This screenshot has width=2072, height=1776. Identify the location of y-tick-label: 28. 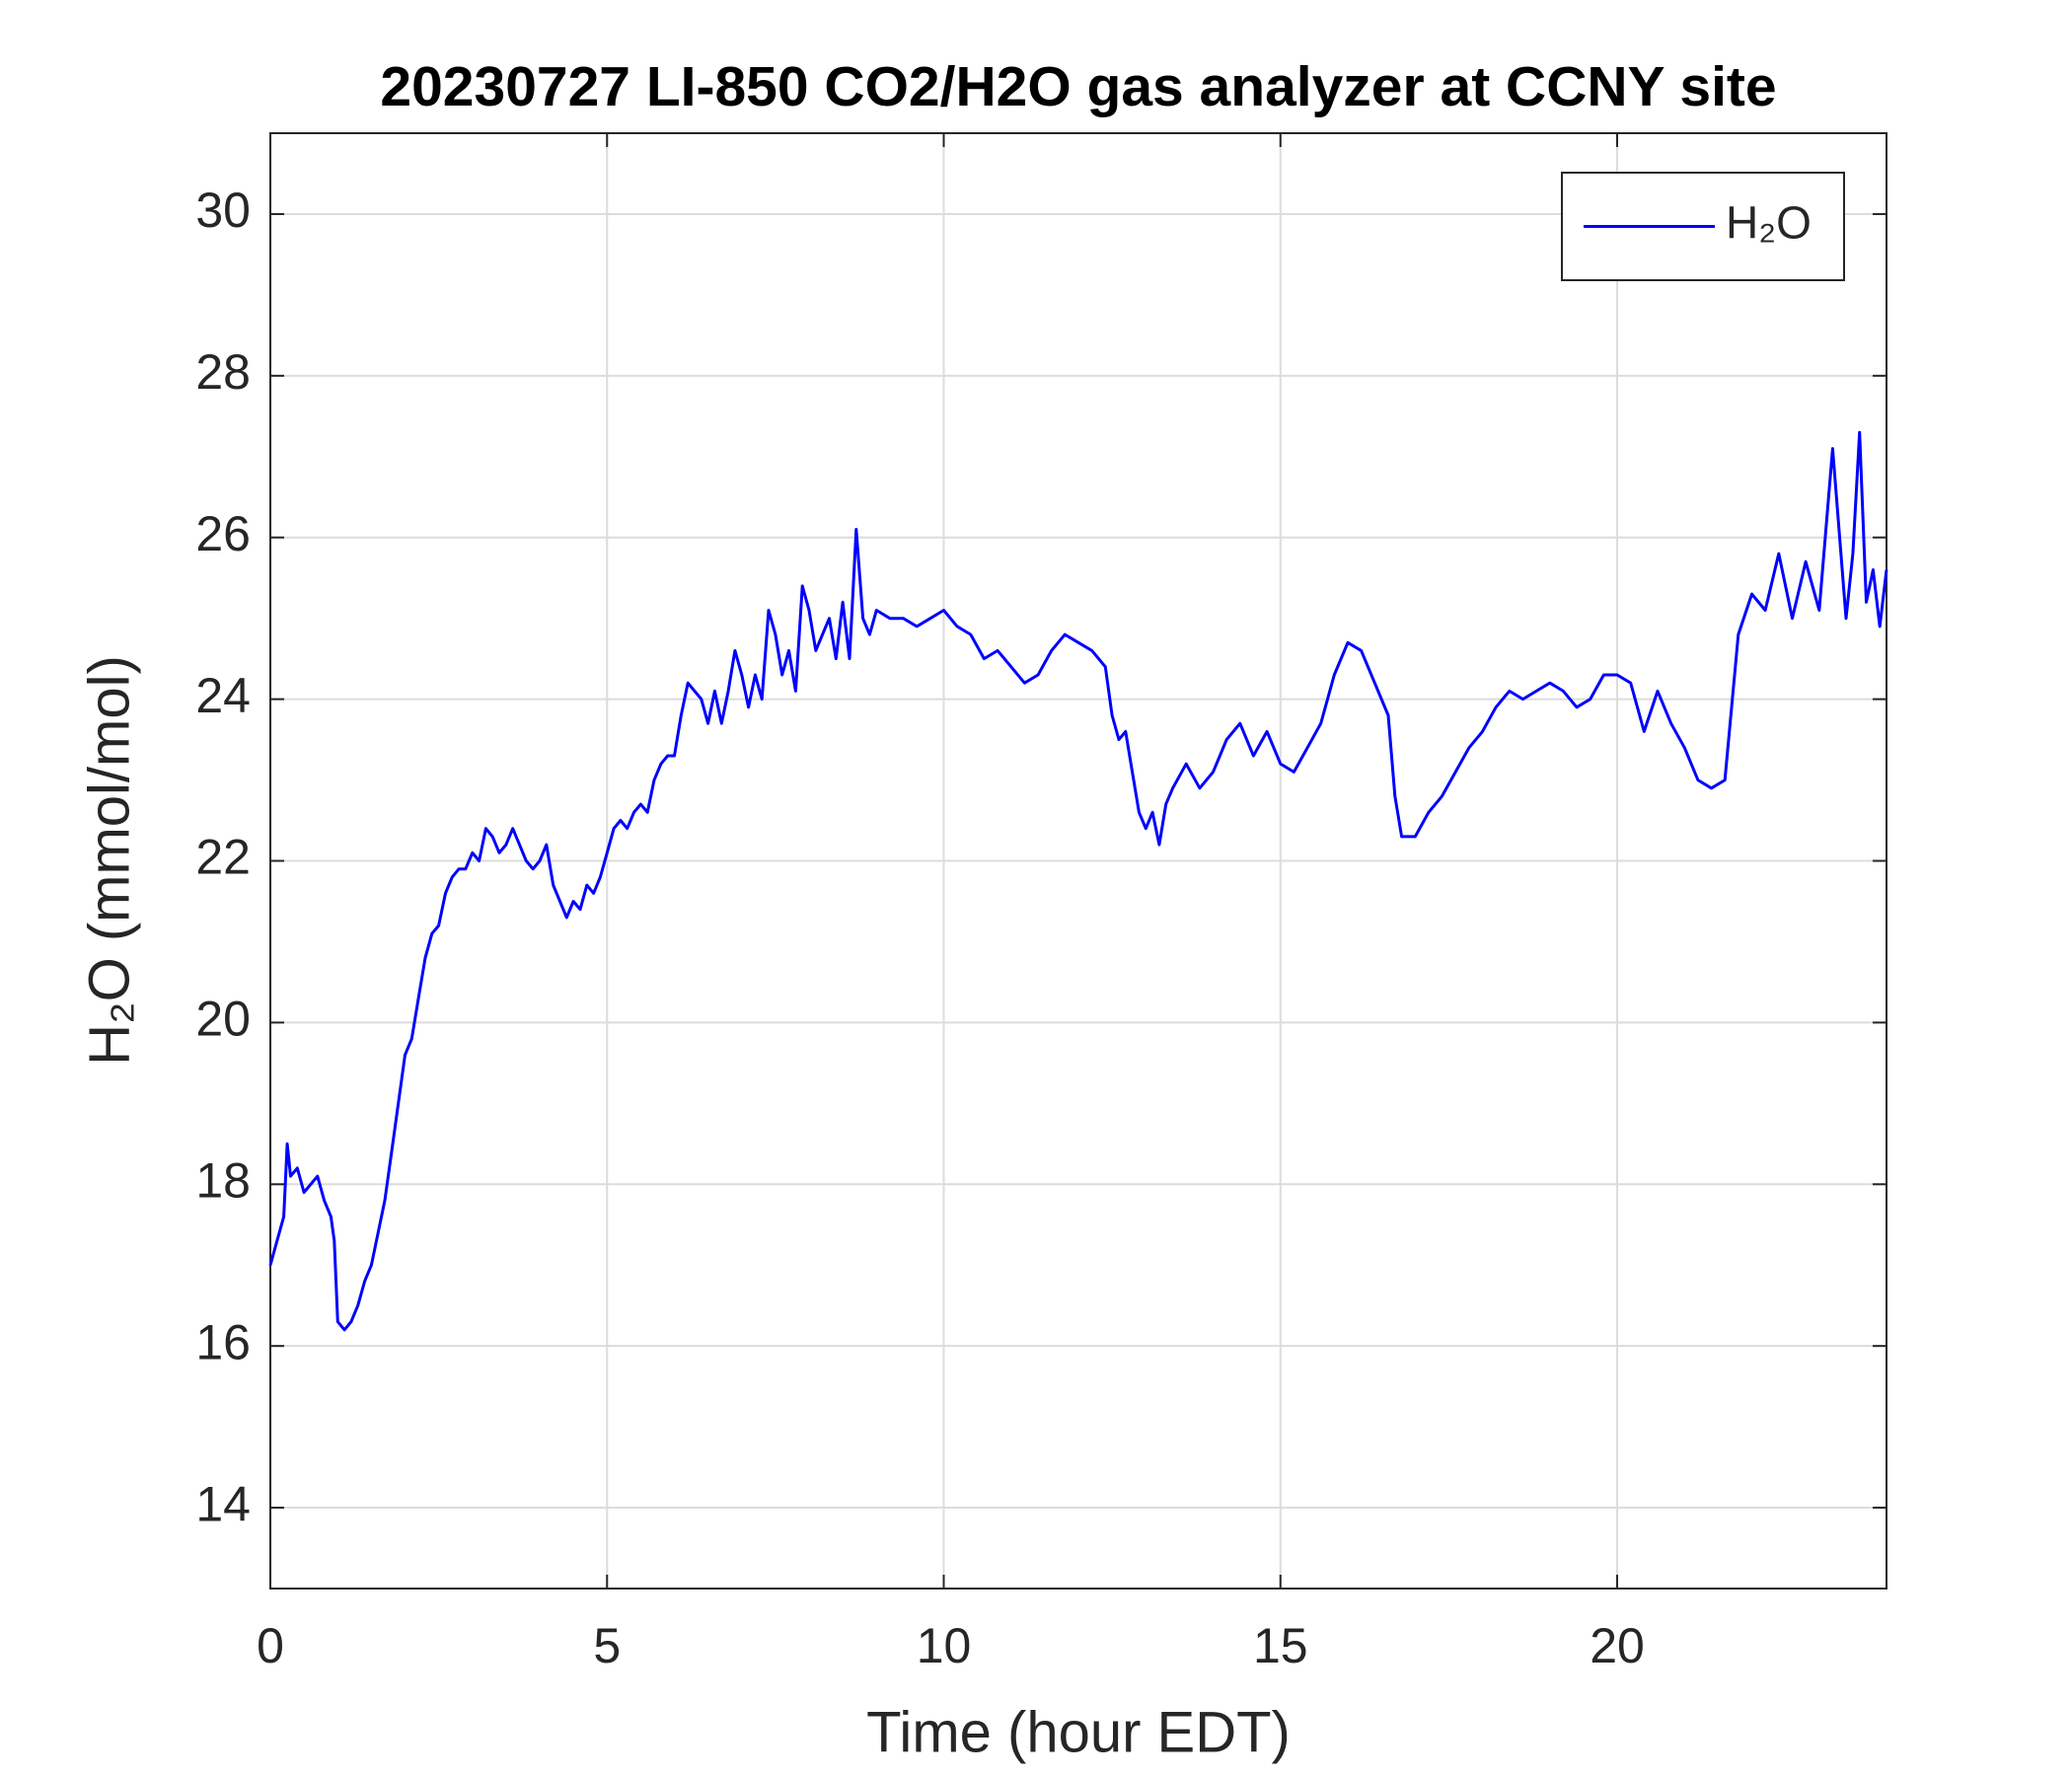
(223, 372).